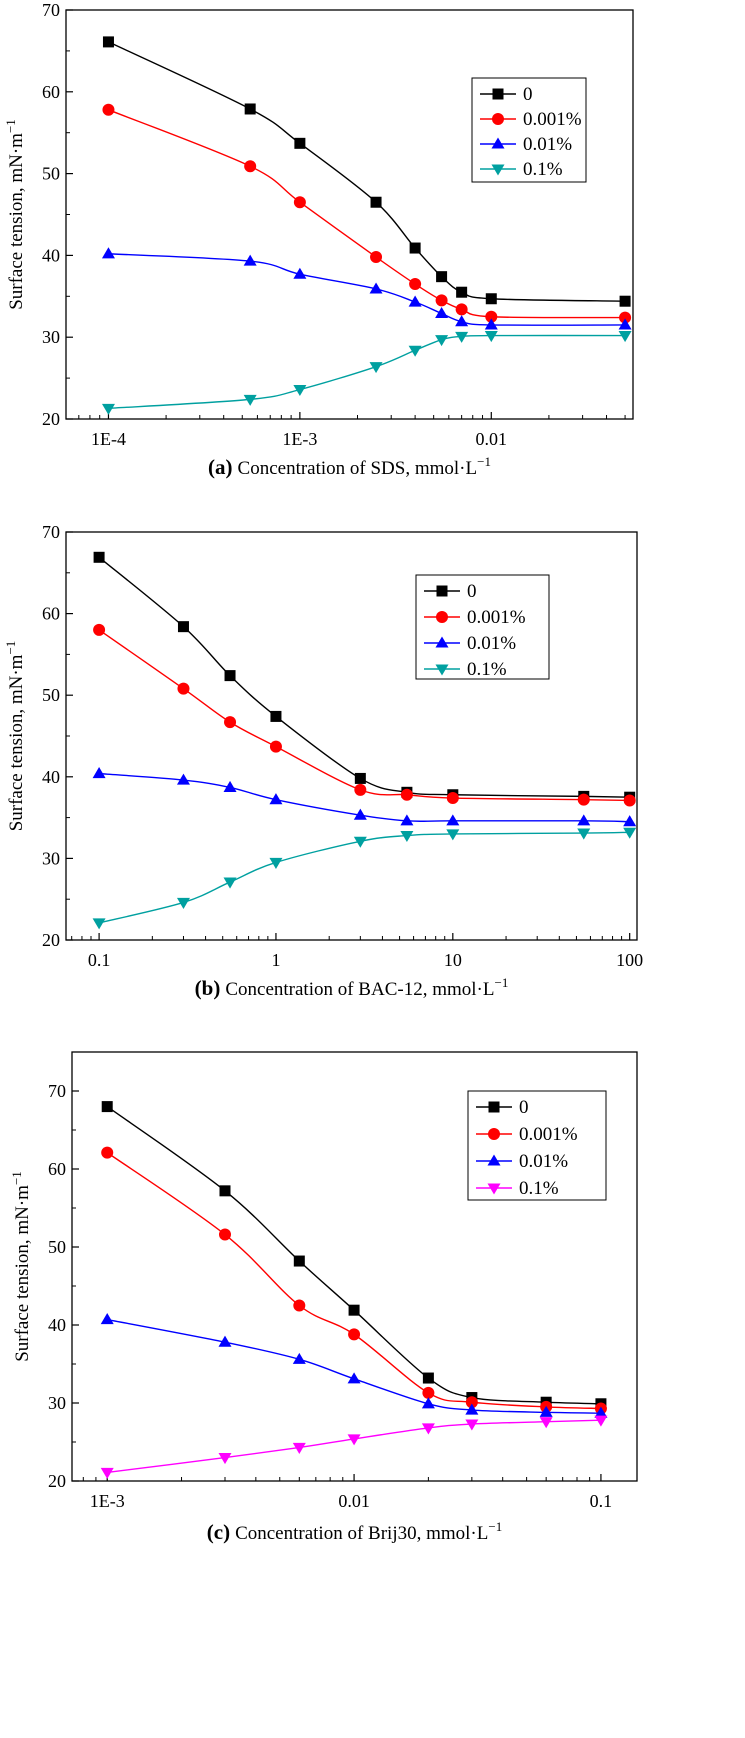  Describe the element at coordinates (275, 960) in the screenshot. I see `x-tick-label: 1` at that location.